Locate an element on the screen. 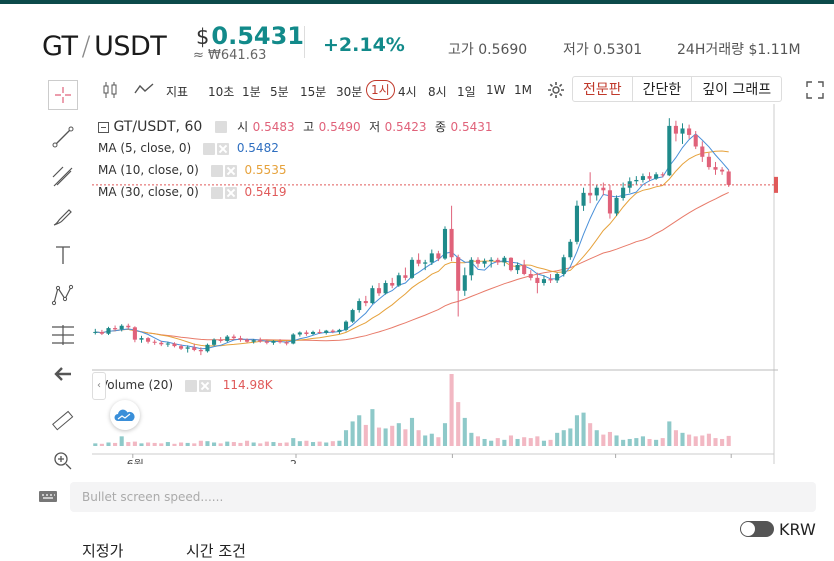 The image size is (834, 561). krw-toggle is located at coordinates (757, 529).